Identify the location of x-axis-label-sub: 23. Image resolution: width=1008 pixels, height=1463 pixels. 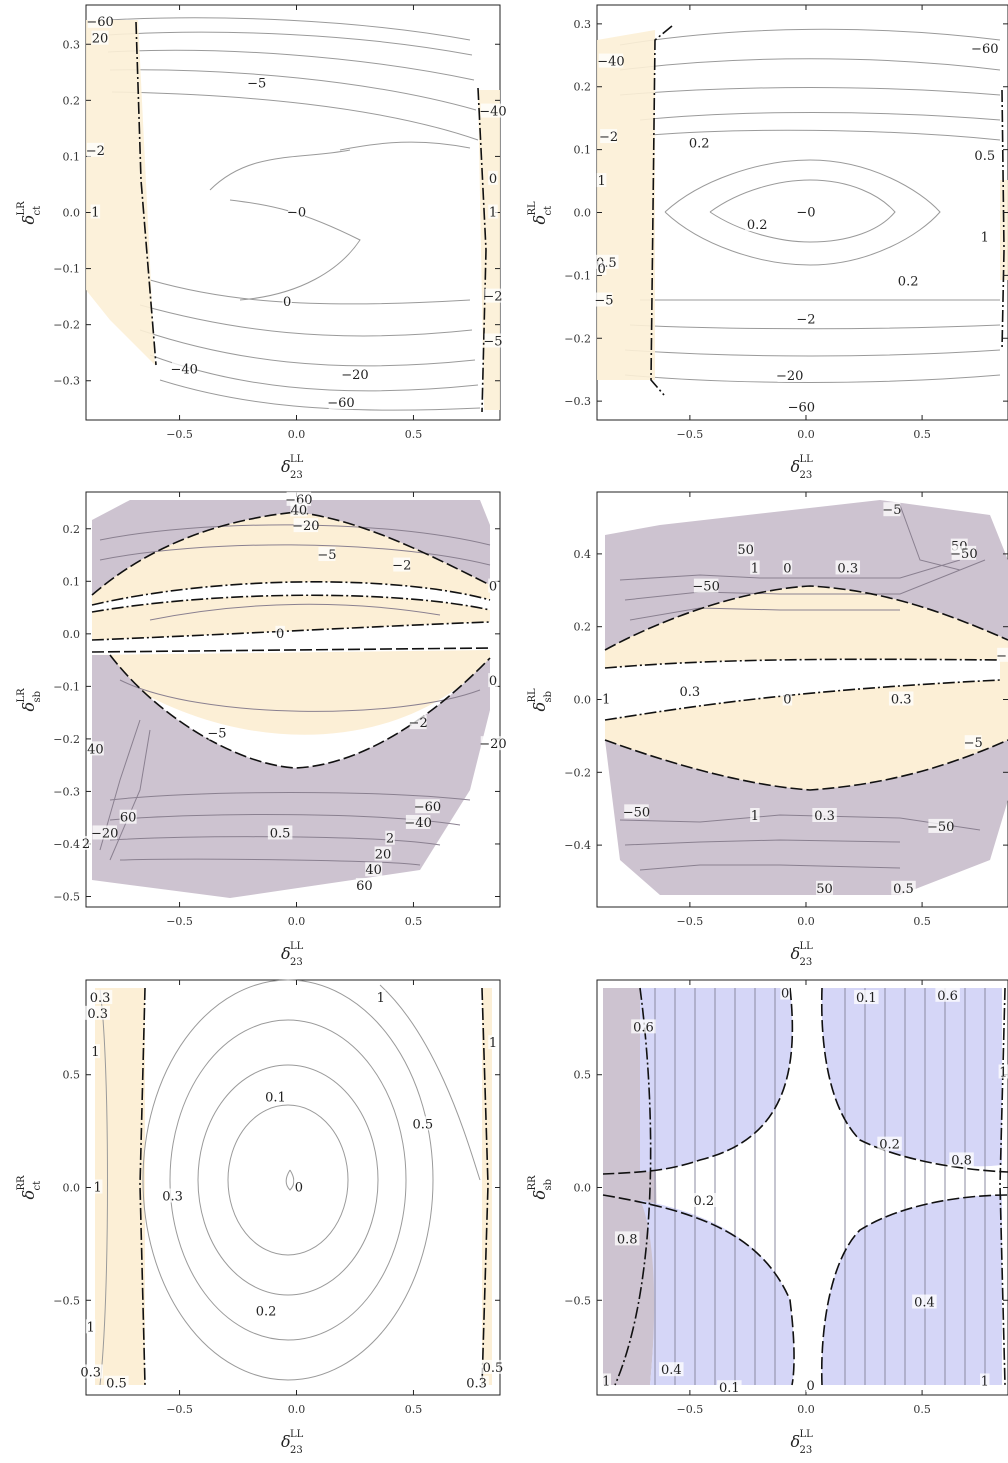
(806, 962).